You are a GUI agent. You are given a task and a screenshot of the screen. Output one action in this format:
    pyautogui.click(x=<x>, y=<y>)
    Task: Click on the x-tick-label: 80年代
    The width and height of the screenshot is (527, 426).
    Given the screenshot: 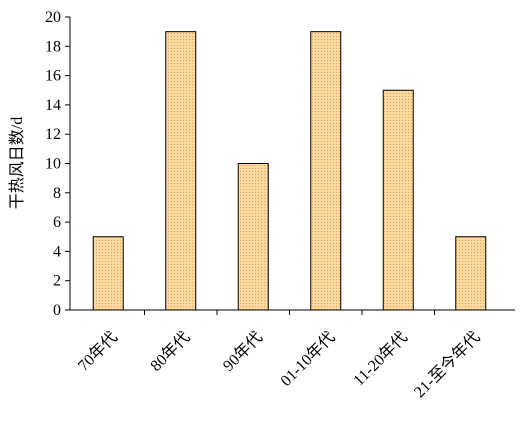 What is the action you would take?
    pyautogui.click(x=170, y=351)
    